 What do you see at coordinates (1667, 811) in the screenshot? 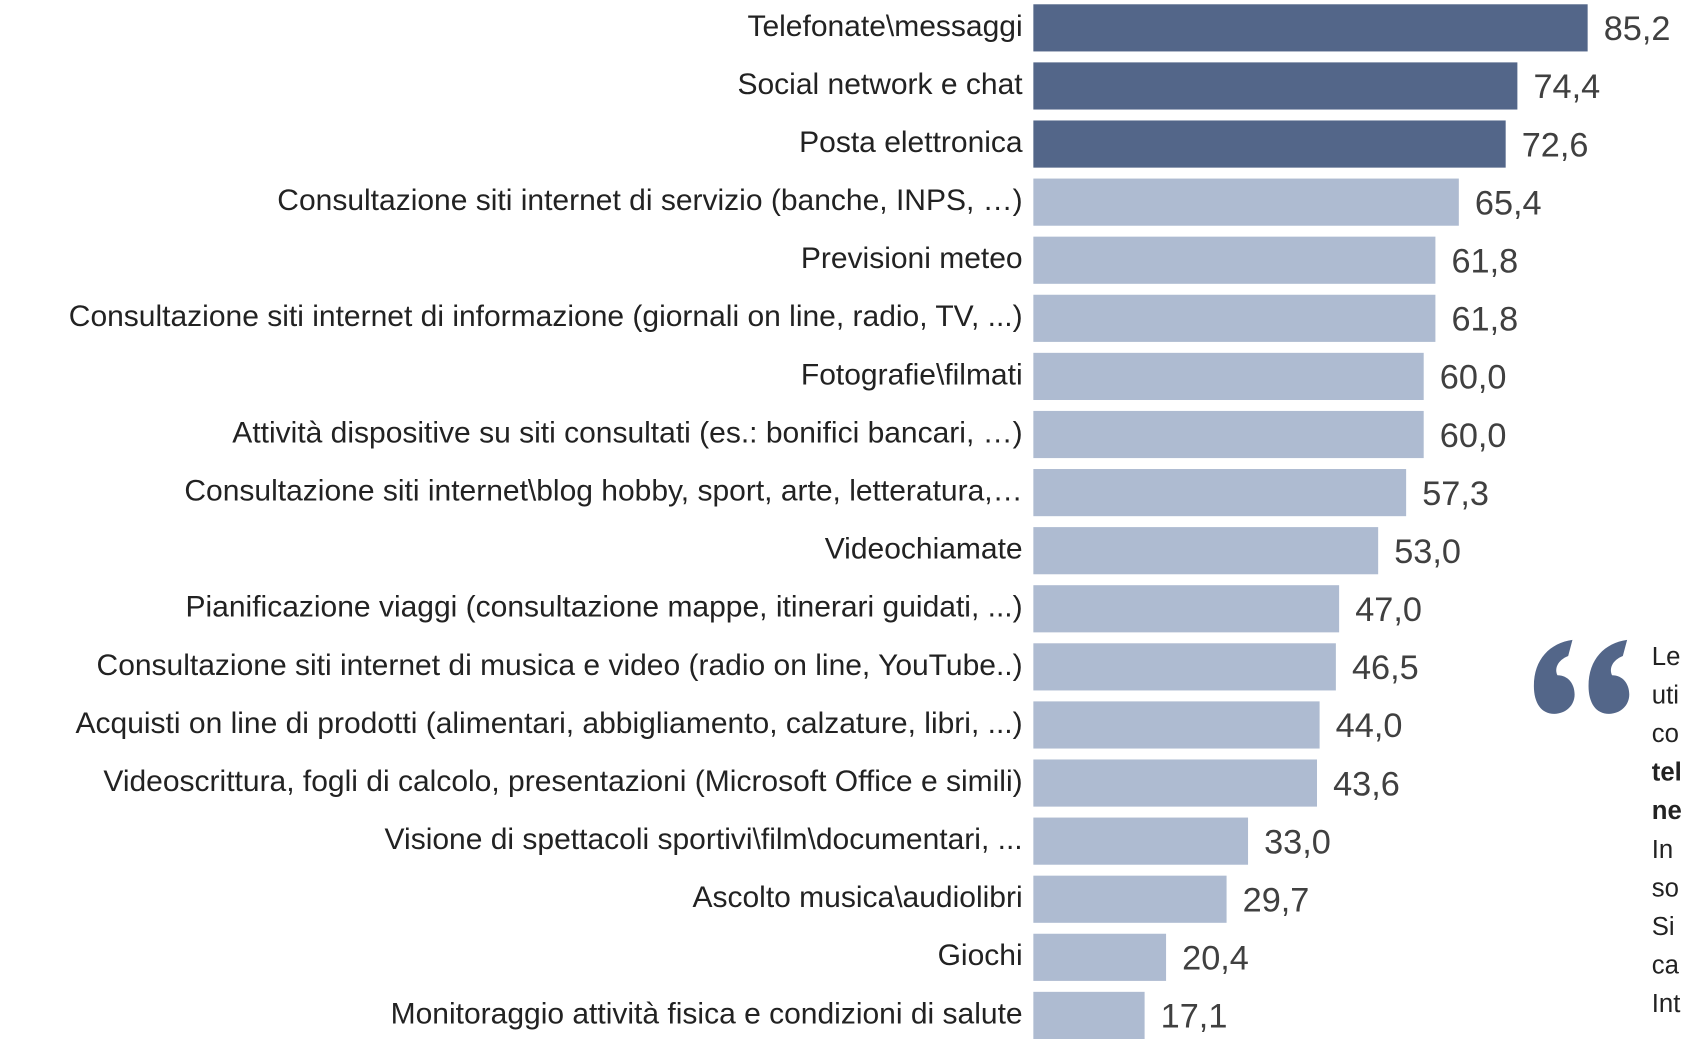
I see `annotation-line: ne` at bounding box center [1667, 811].